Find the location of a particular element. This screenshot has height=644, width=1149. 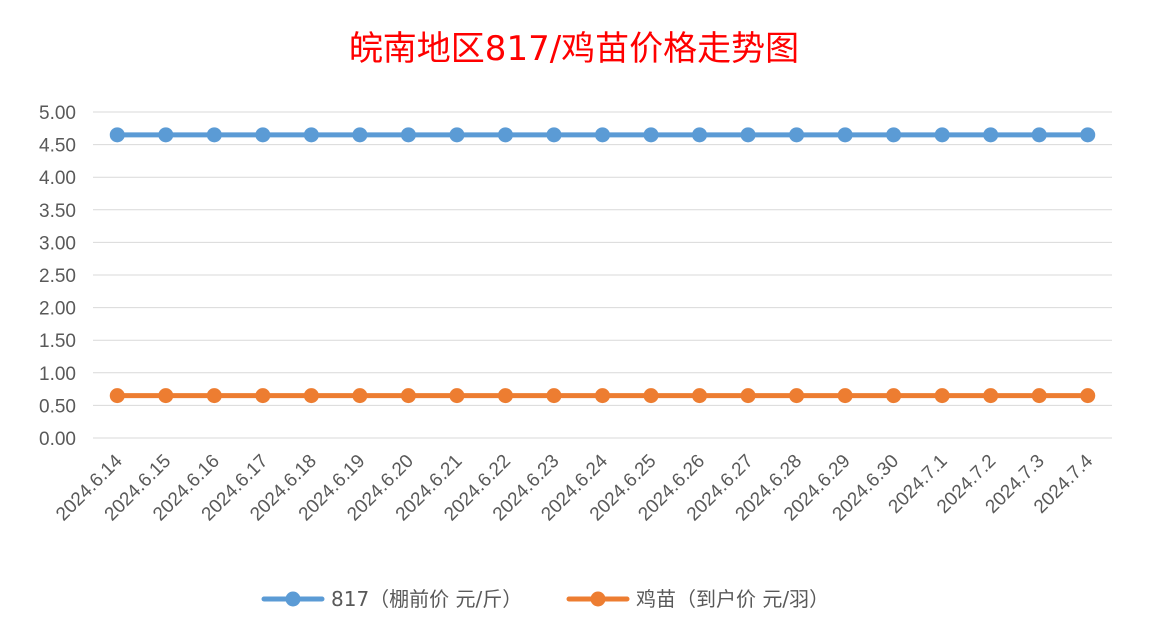

legend: 817（棚前价 元/斤） 鸡苗（到户价 元/羽） is located at coordinates (545, 599).